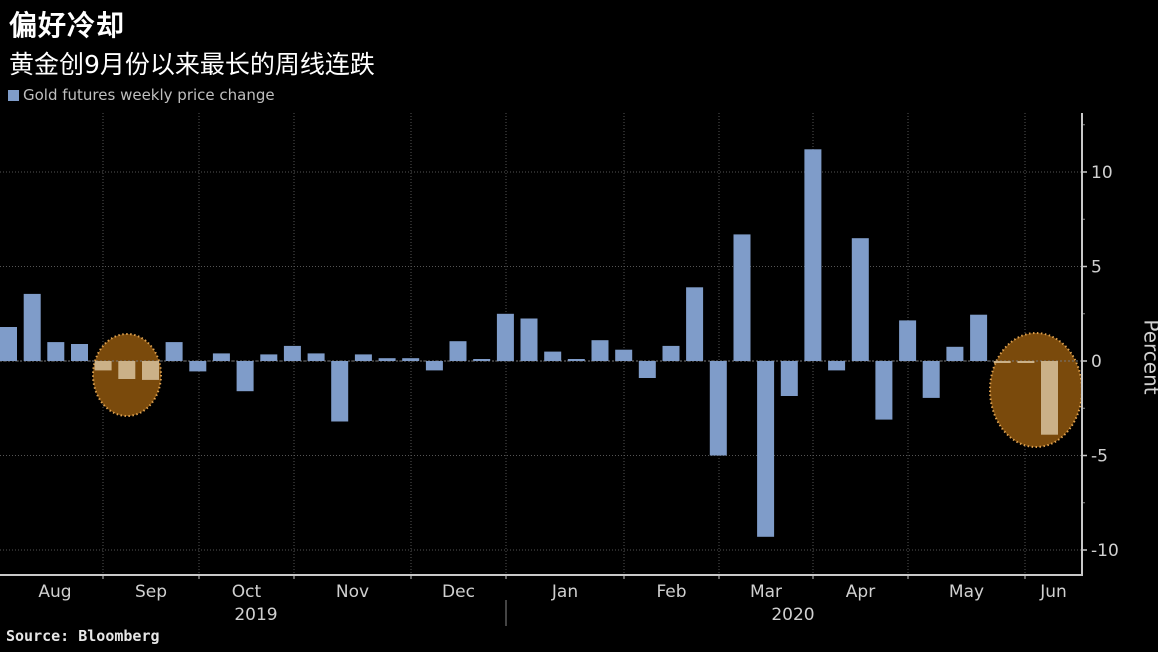  Describe the element at coordinates (54, 592) in the screenshot. I see `x-month-label: Aug` at that location.